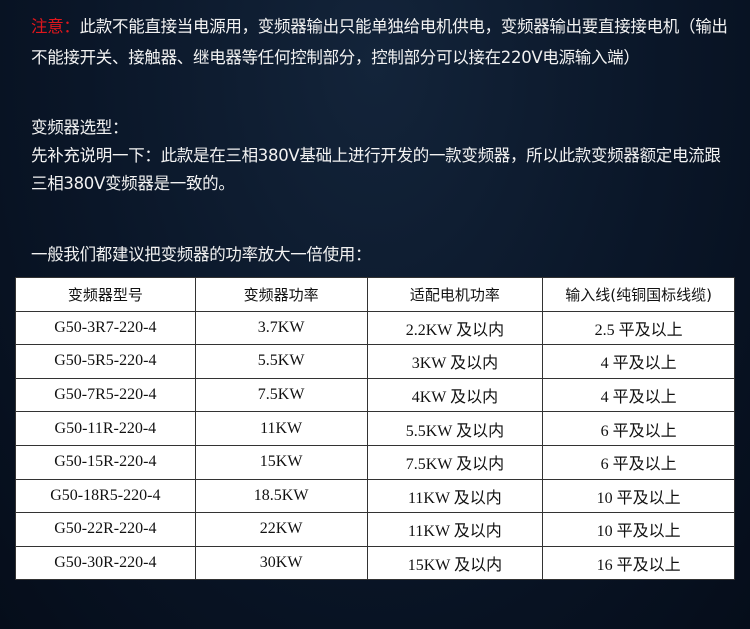 This screenshot has width=750, height=629. I want to click on selection-title: 变频器选型：, so click(80, 127).